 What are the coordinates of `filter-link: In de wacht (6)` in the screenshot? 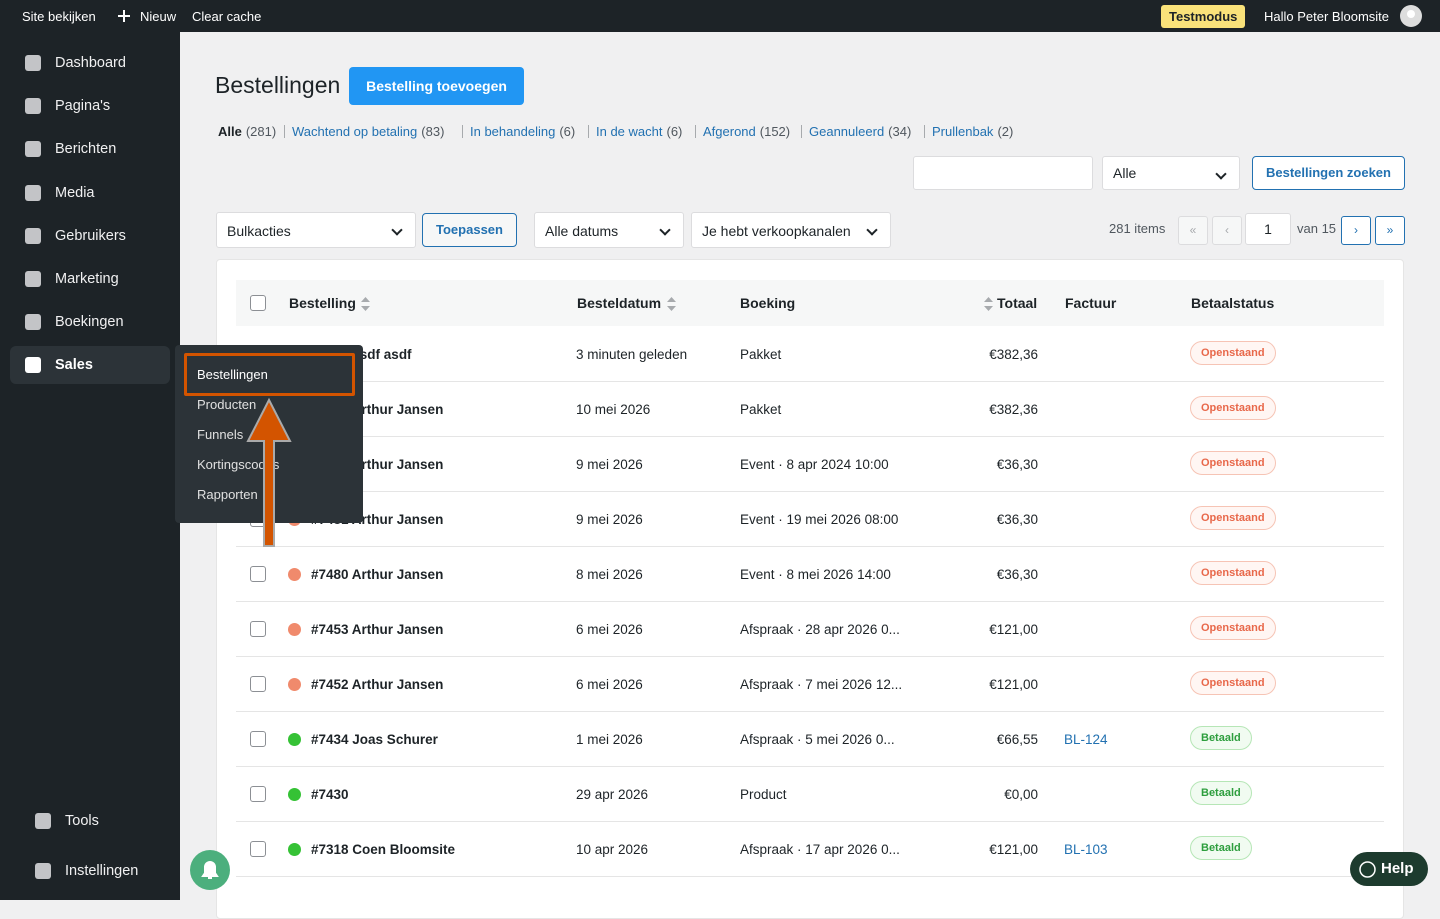 It's located at (639, 131).